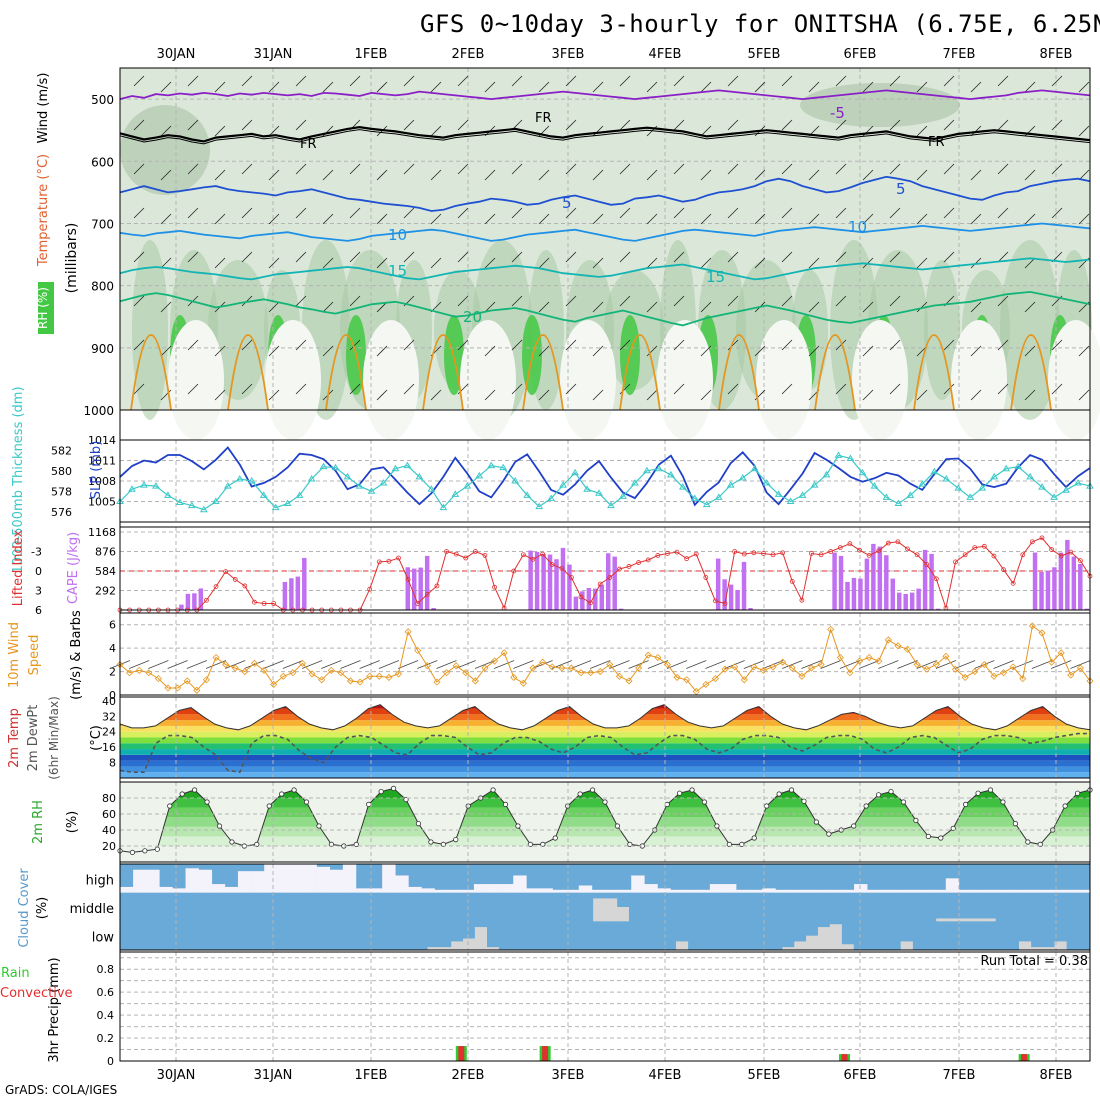 This screenshot has width=1100, height=1100. I want to click on slp-line, so click(605, 476).